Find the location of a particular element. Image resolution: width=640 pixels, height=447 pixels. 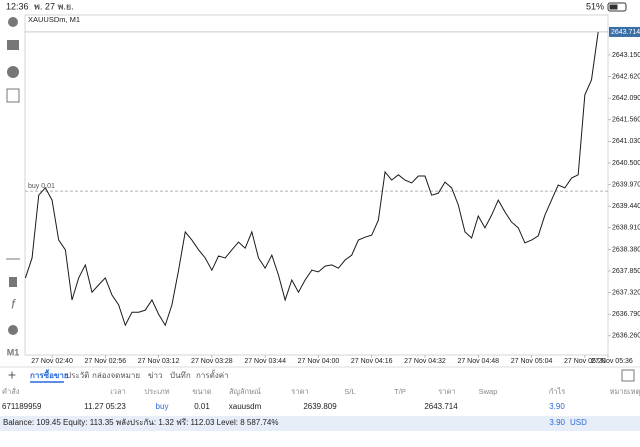

y-tick-label: 2639.440 is located at coordinates (626, 206).